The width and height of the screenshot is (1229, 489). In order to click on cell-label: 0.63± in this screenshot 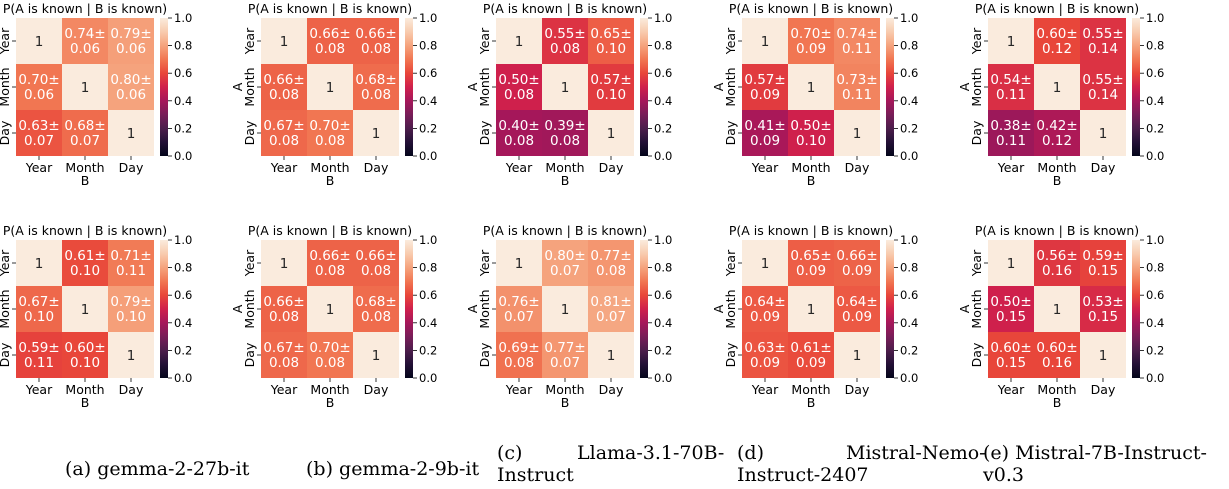, I will do `click(764, 348)`.